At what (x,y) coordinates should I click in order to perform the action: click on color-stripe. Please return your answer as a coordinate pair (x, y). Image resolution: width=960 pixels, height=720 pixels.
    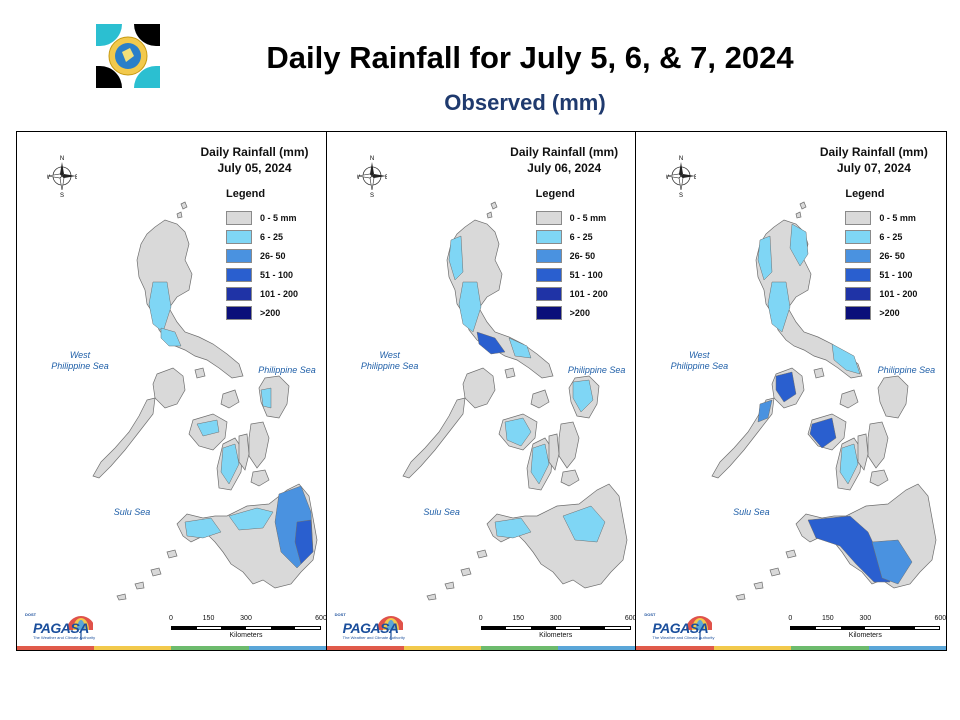
    Looking at the image, I should click on (481, 648).